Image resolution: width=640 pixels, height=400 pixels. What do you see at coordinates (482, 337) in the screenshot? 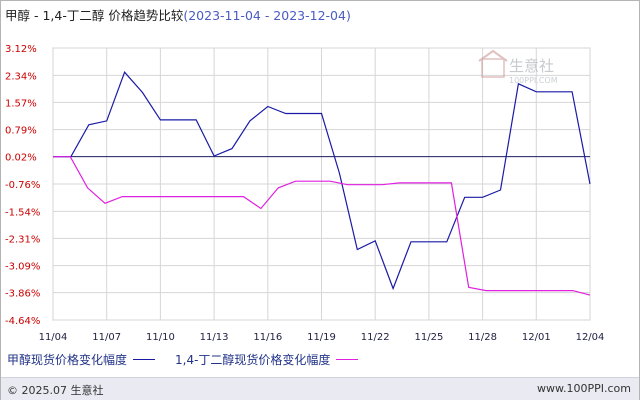
I see `x-tick-label: 11/28` at bounding box center [482, 337].